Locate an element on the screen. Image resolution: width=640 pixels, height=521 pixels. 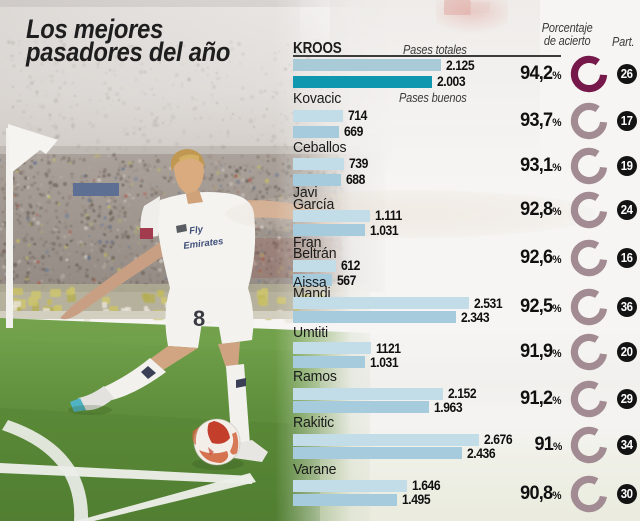
svg-text: Emirates is located at coordinates (203, 244).